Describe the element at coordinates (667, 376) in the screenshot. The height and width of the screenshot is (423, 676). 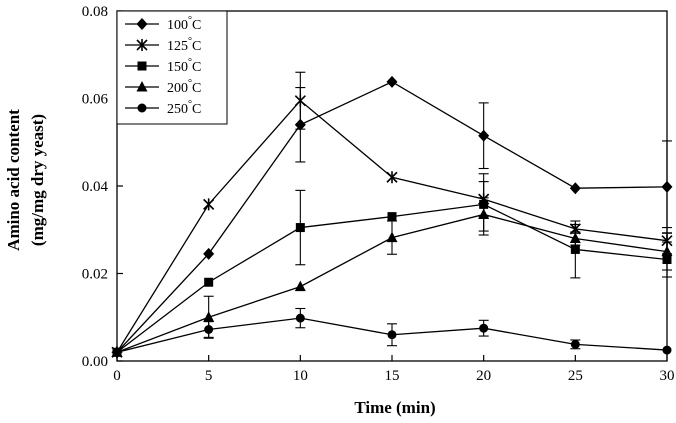
I see `x-tick-label: 30` at that location.